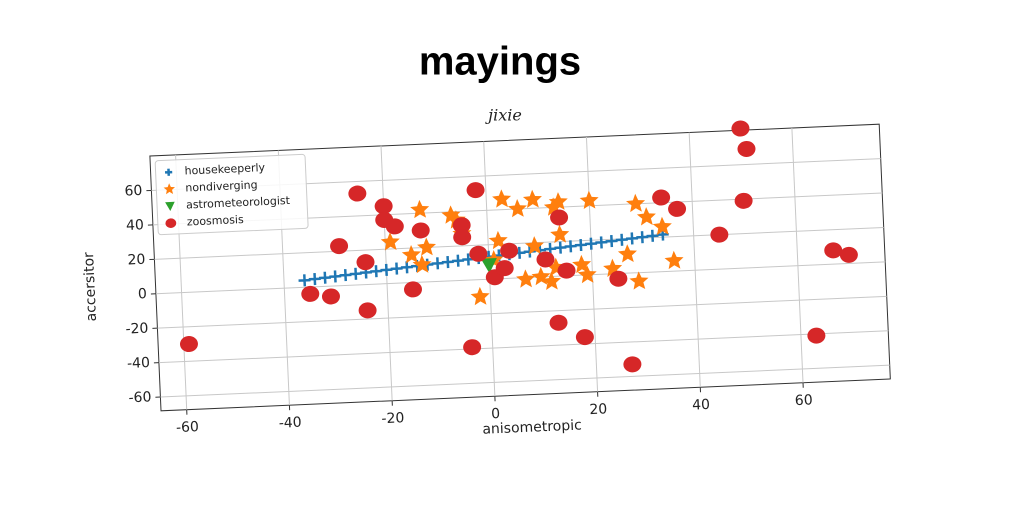 Image resolution: width=1024 pixels, height=512 pixels. What do you see at coordinates (290, 423) in the screenshot?
I see `x-tick-label: -40` at bounding box center [290, 423].